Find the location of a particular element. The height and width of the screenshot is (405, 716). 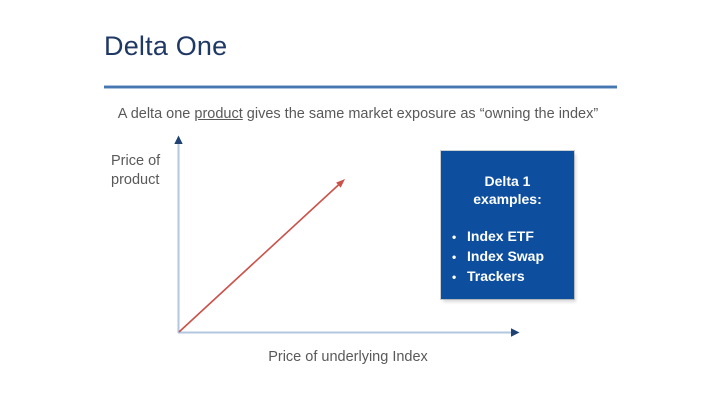

examples-heading-line2: examples: is located at coordinates (507, 199).